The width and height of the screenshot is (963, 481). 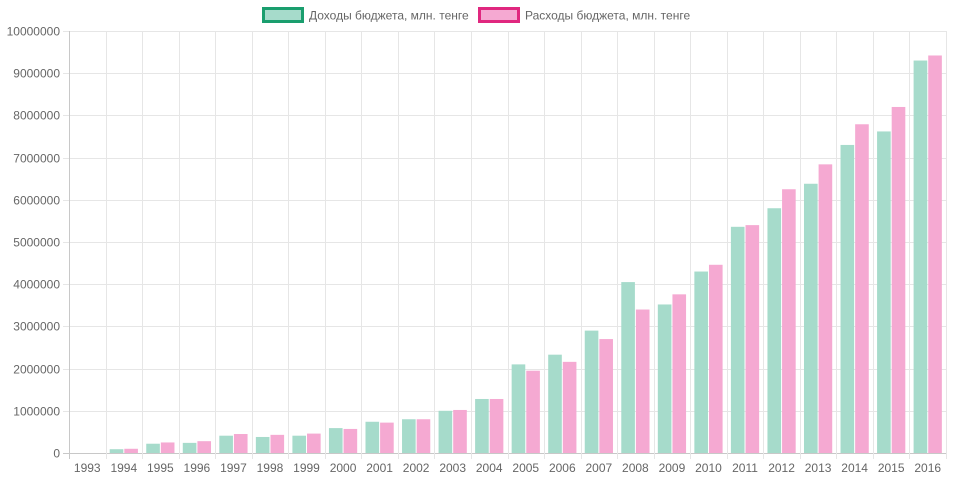 I want to click on x-tick-label: 2009, so click(x=672, y=468).